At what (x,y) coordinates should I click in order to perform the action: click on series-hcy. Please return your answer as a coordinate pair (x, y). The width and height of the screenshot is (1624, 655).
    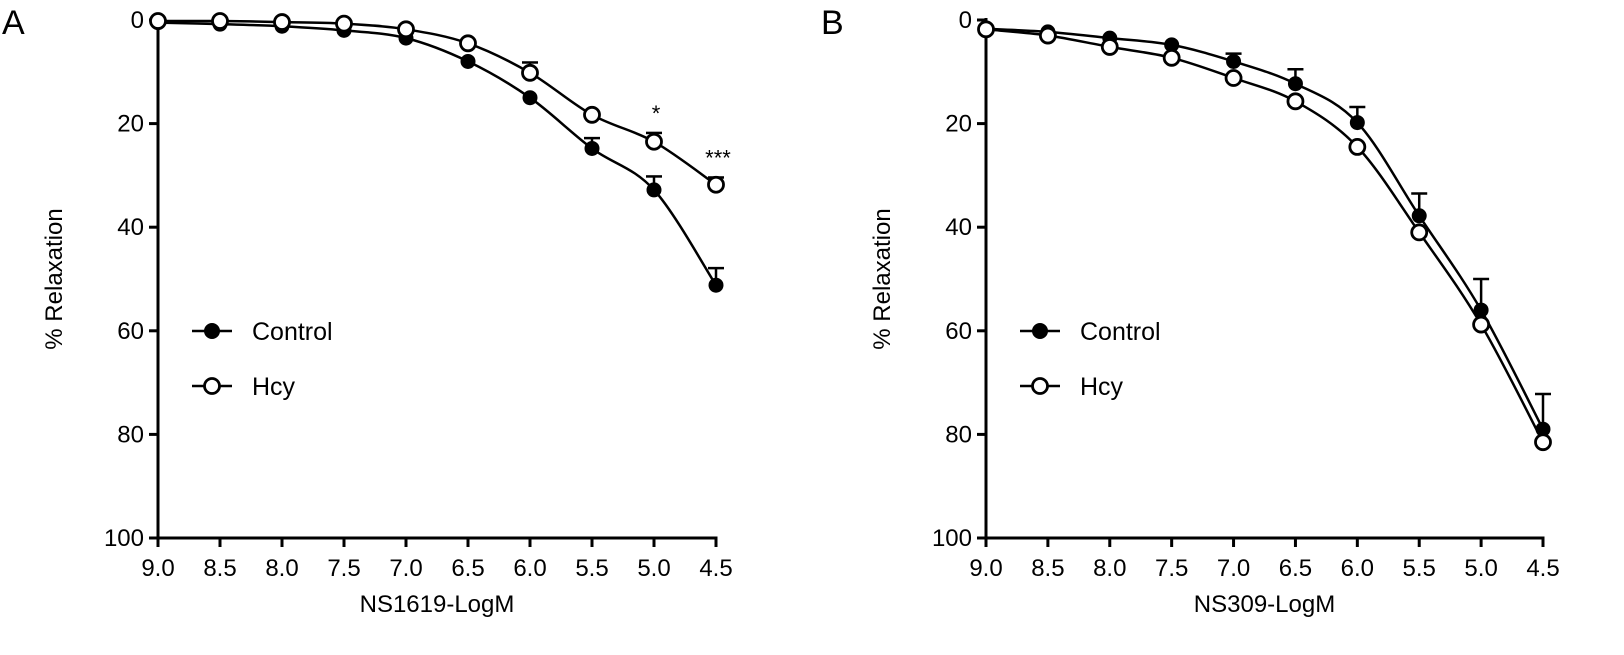
    Looking at the image, I should click on (437, 103).